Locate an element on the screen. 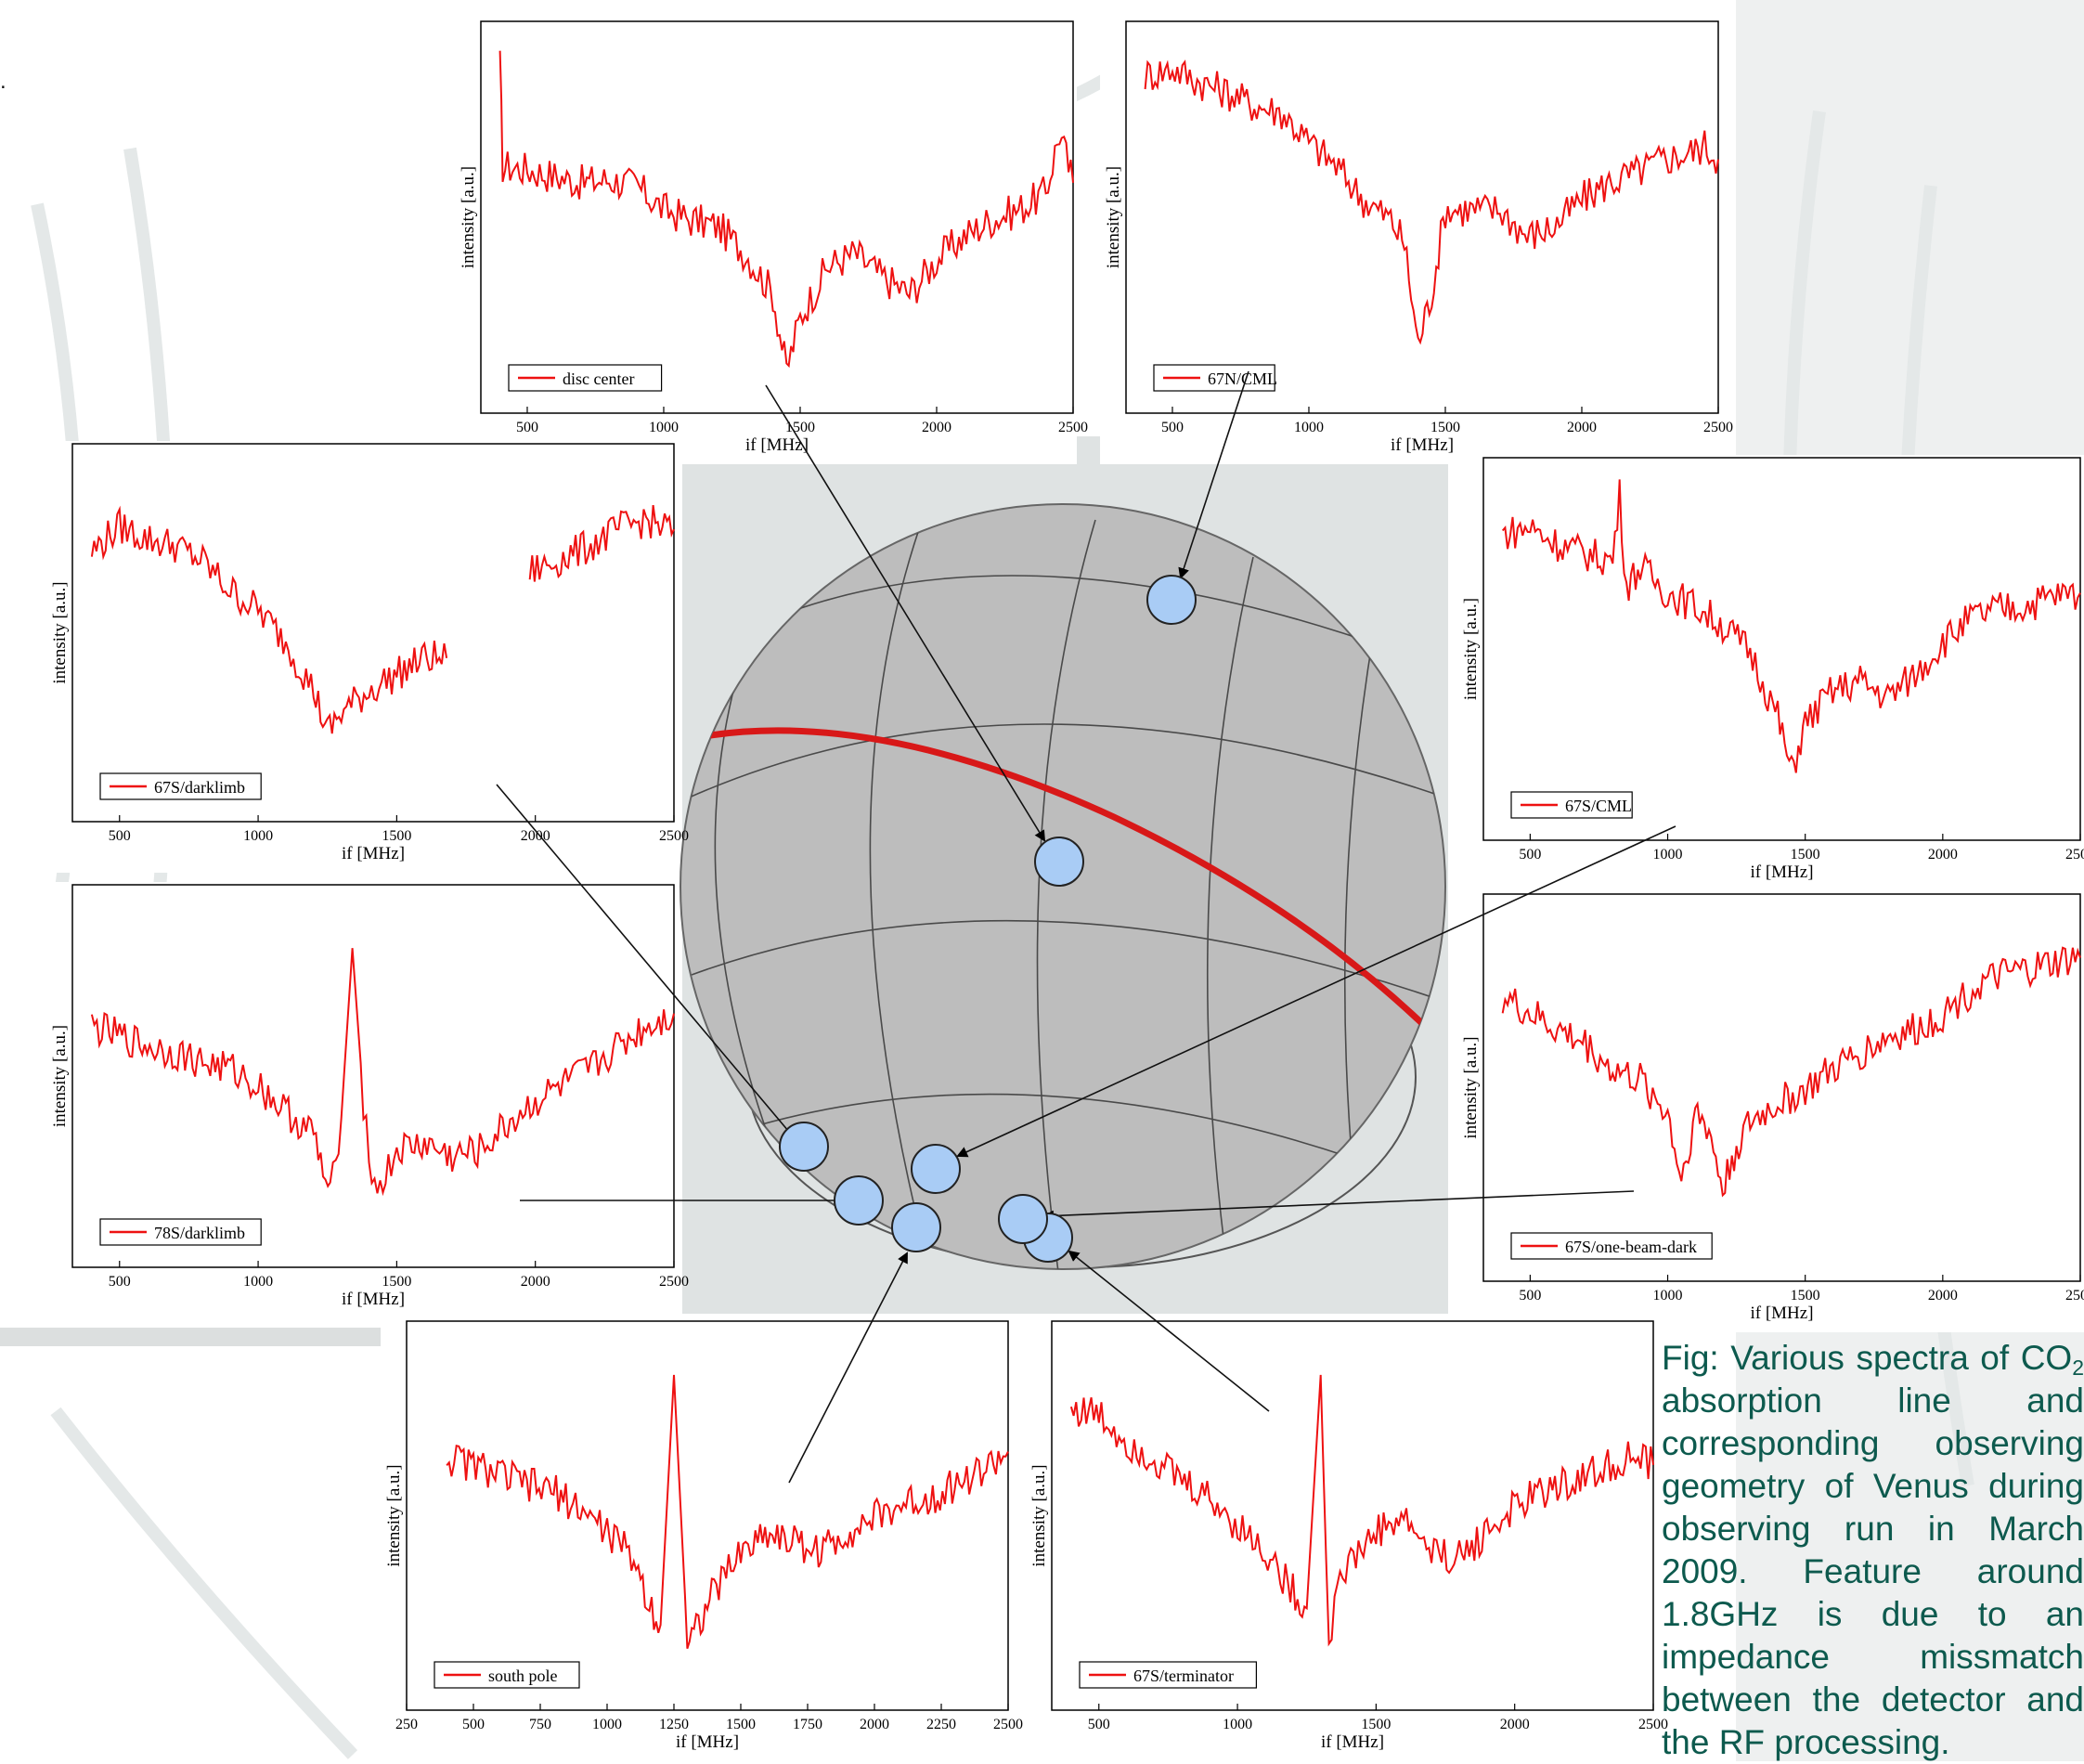 This screenshot has height=1764, width=2084. legend-label: 67S/terminator is located at coordinates (1183, 1676).